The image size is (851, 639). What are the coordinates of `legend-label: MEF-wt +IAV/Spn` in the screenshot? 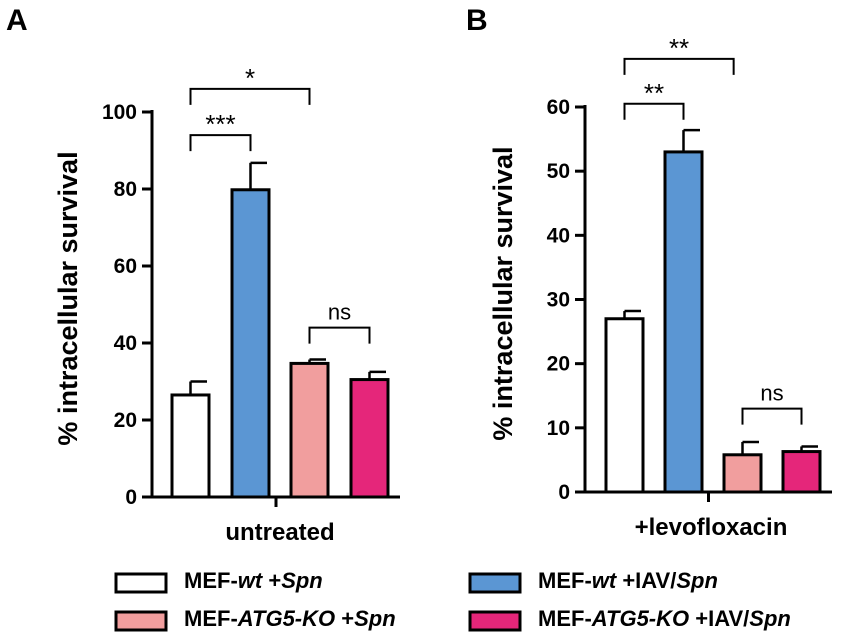 It's located at (628, 580).